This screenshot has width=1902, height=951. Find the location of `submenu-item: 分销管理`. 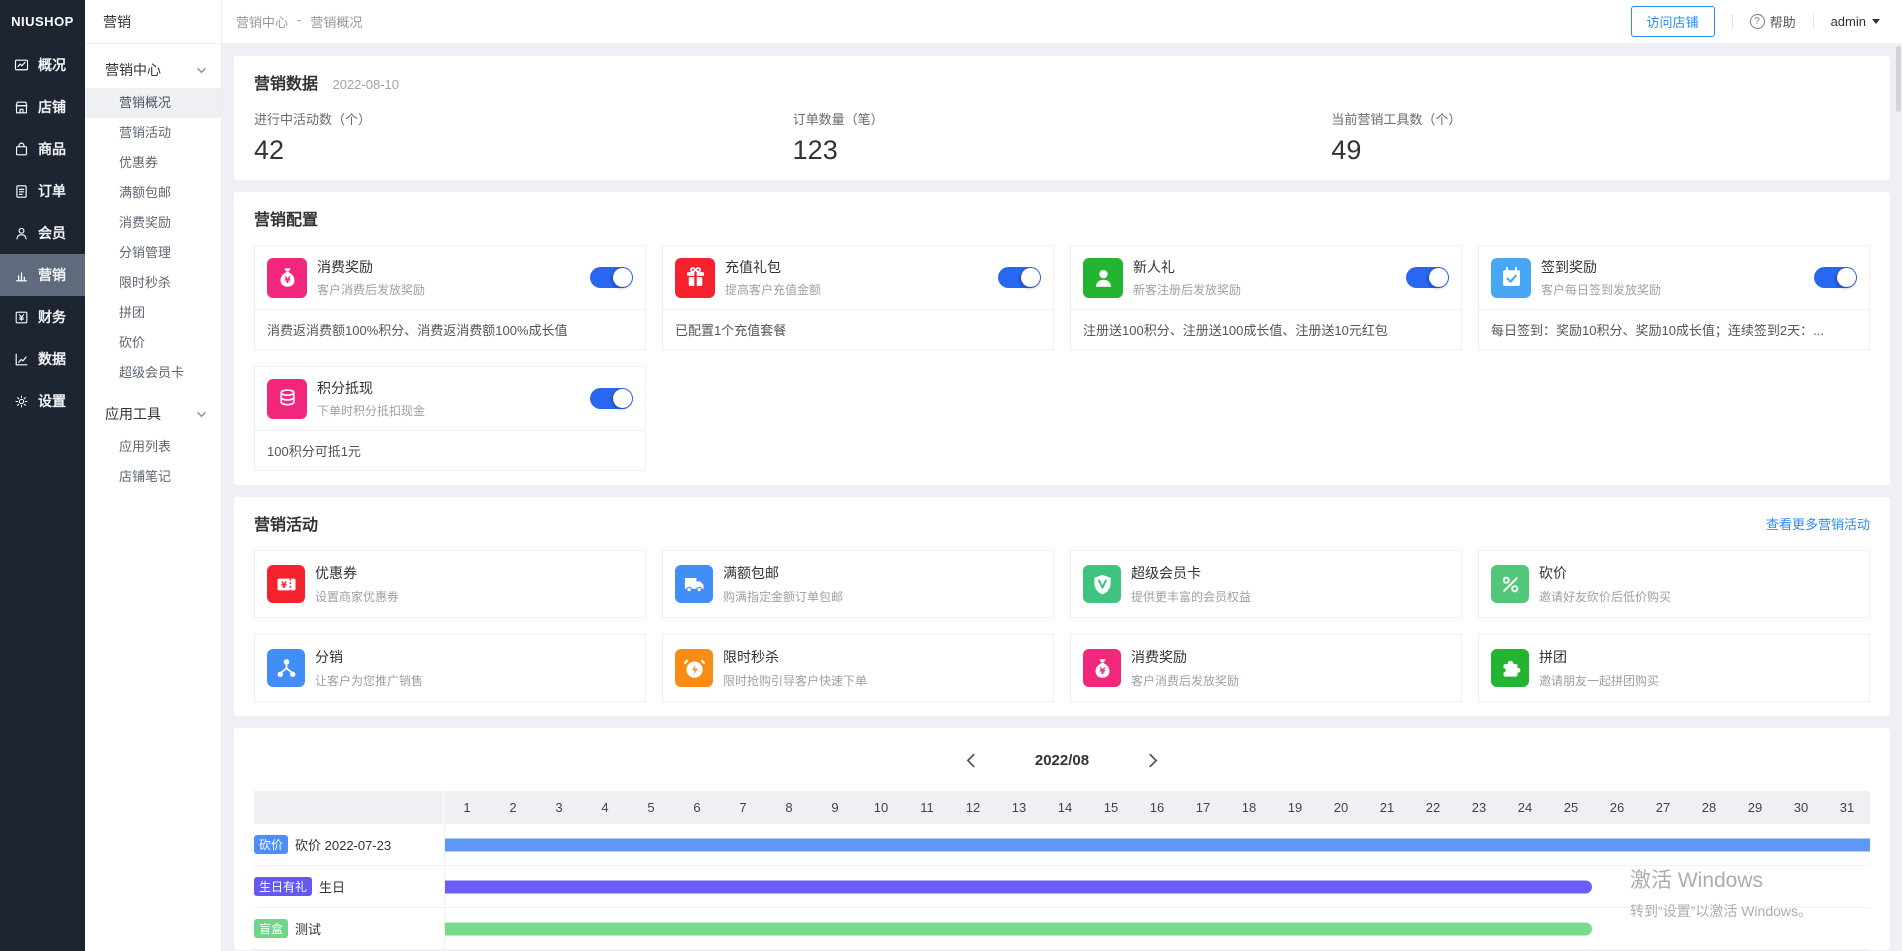

submenu-item: 分销管理 is located at coordinates (145, 252).